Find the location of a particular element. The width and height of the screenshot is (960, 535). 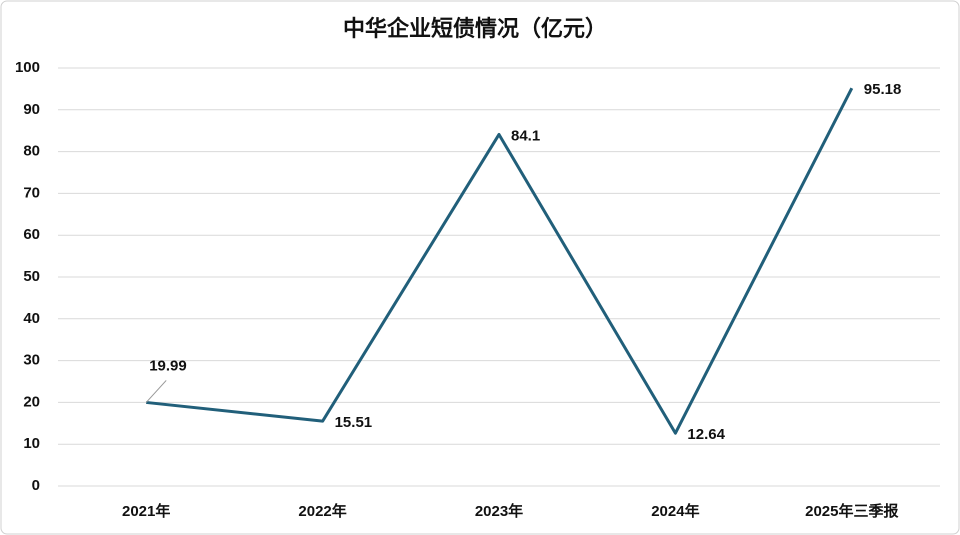

y-tick-label: 100 is located at coordinates (27, 67).